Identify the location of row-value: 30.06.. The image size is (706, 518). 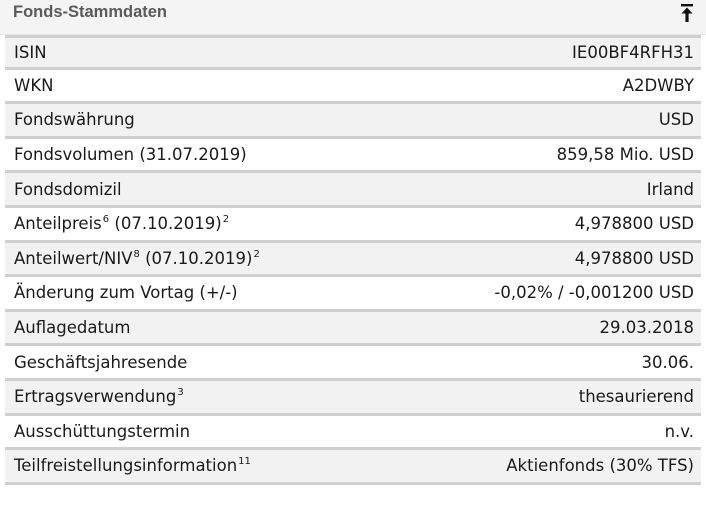
(667, 362).